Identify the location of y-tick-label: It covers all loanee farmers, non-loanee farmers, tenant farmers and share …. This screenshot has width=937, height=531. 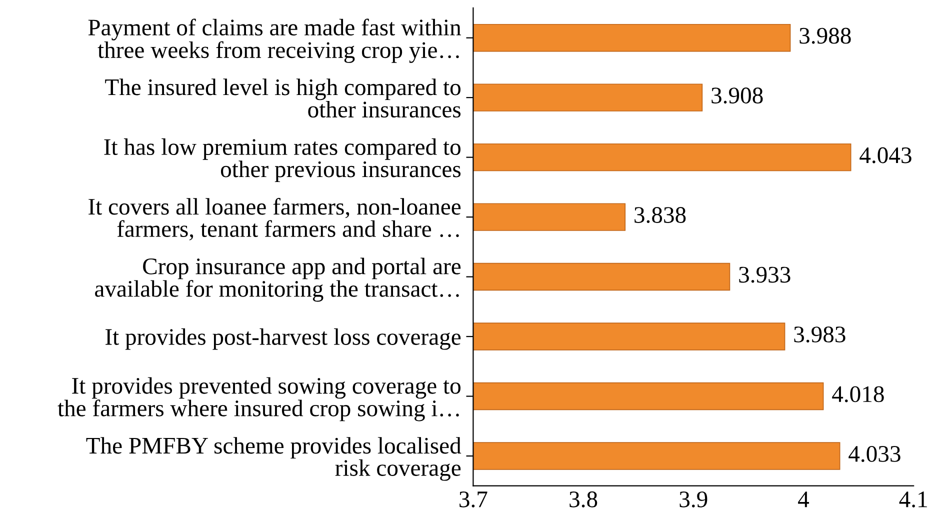
(274, 219).